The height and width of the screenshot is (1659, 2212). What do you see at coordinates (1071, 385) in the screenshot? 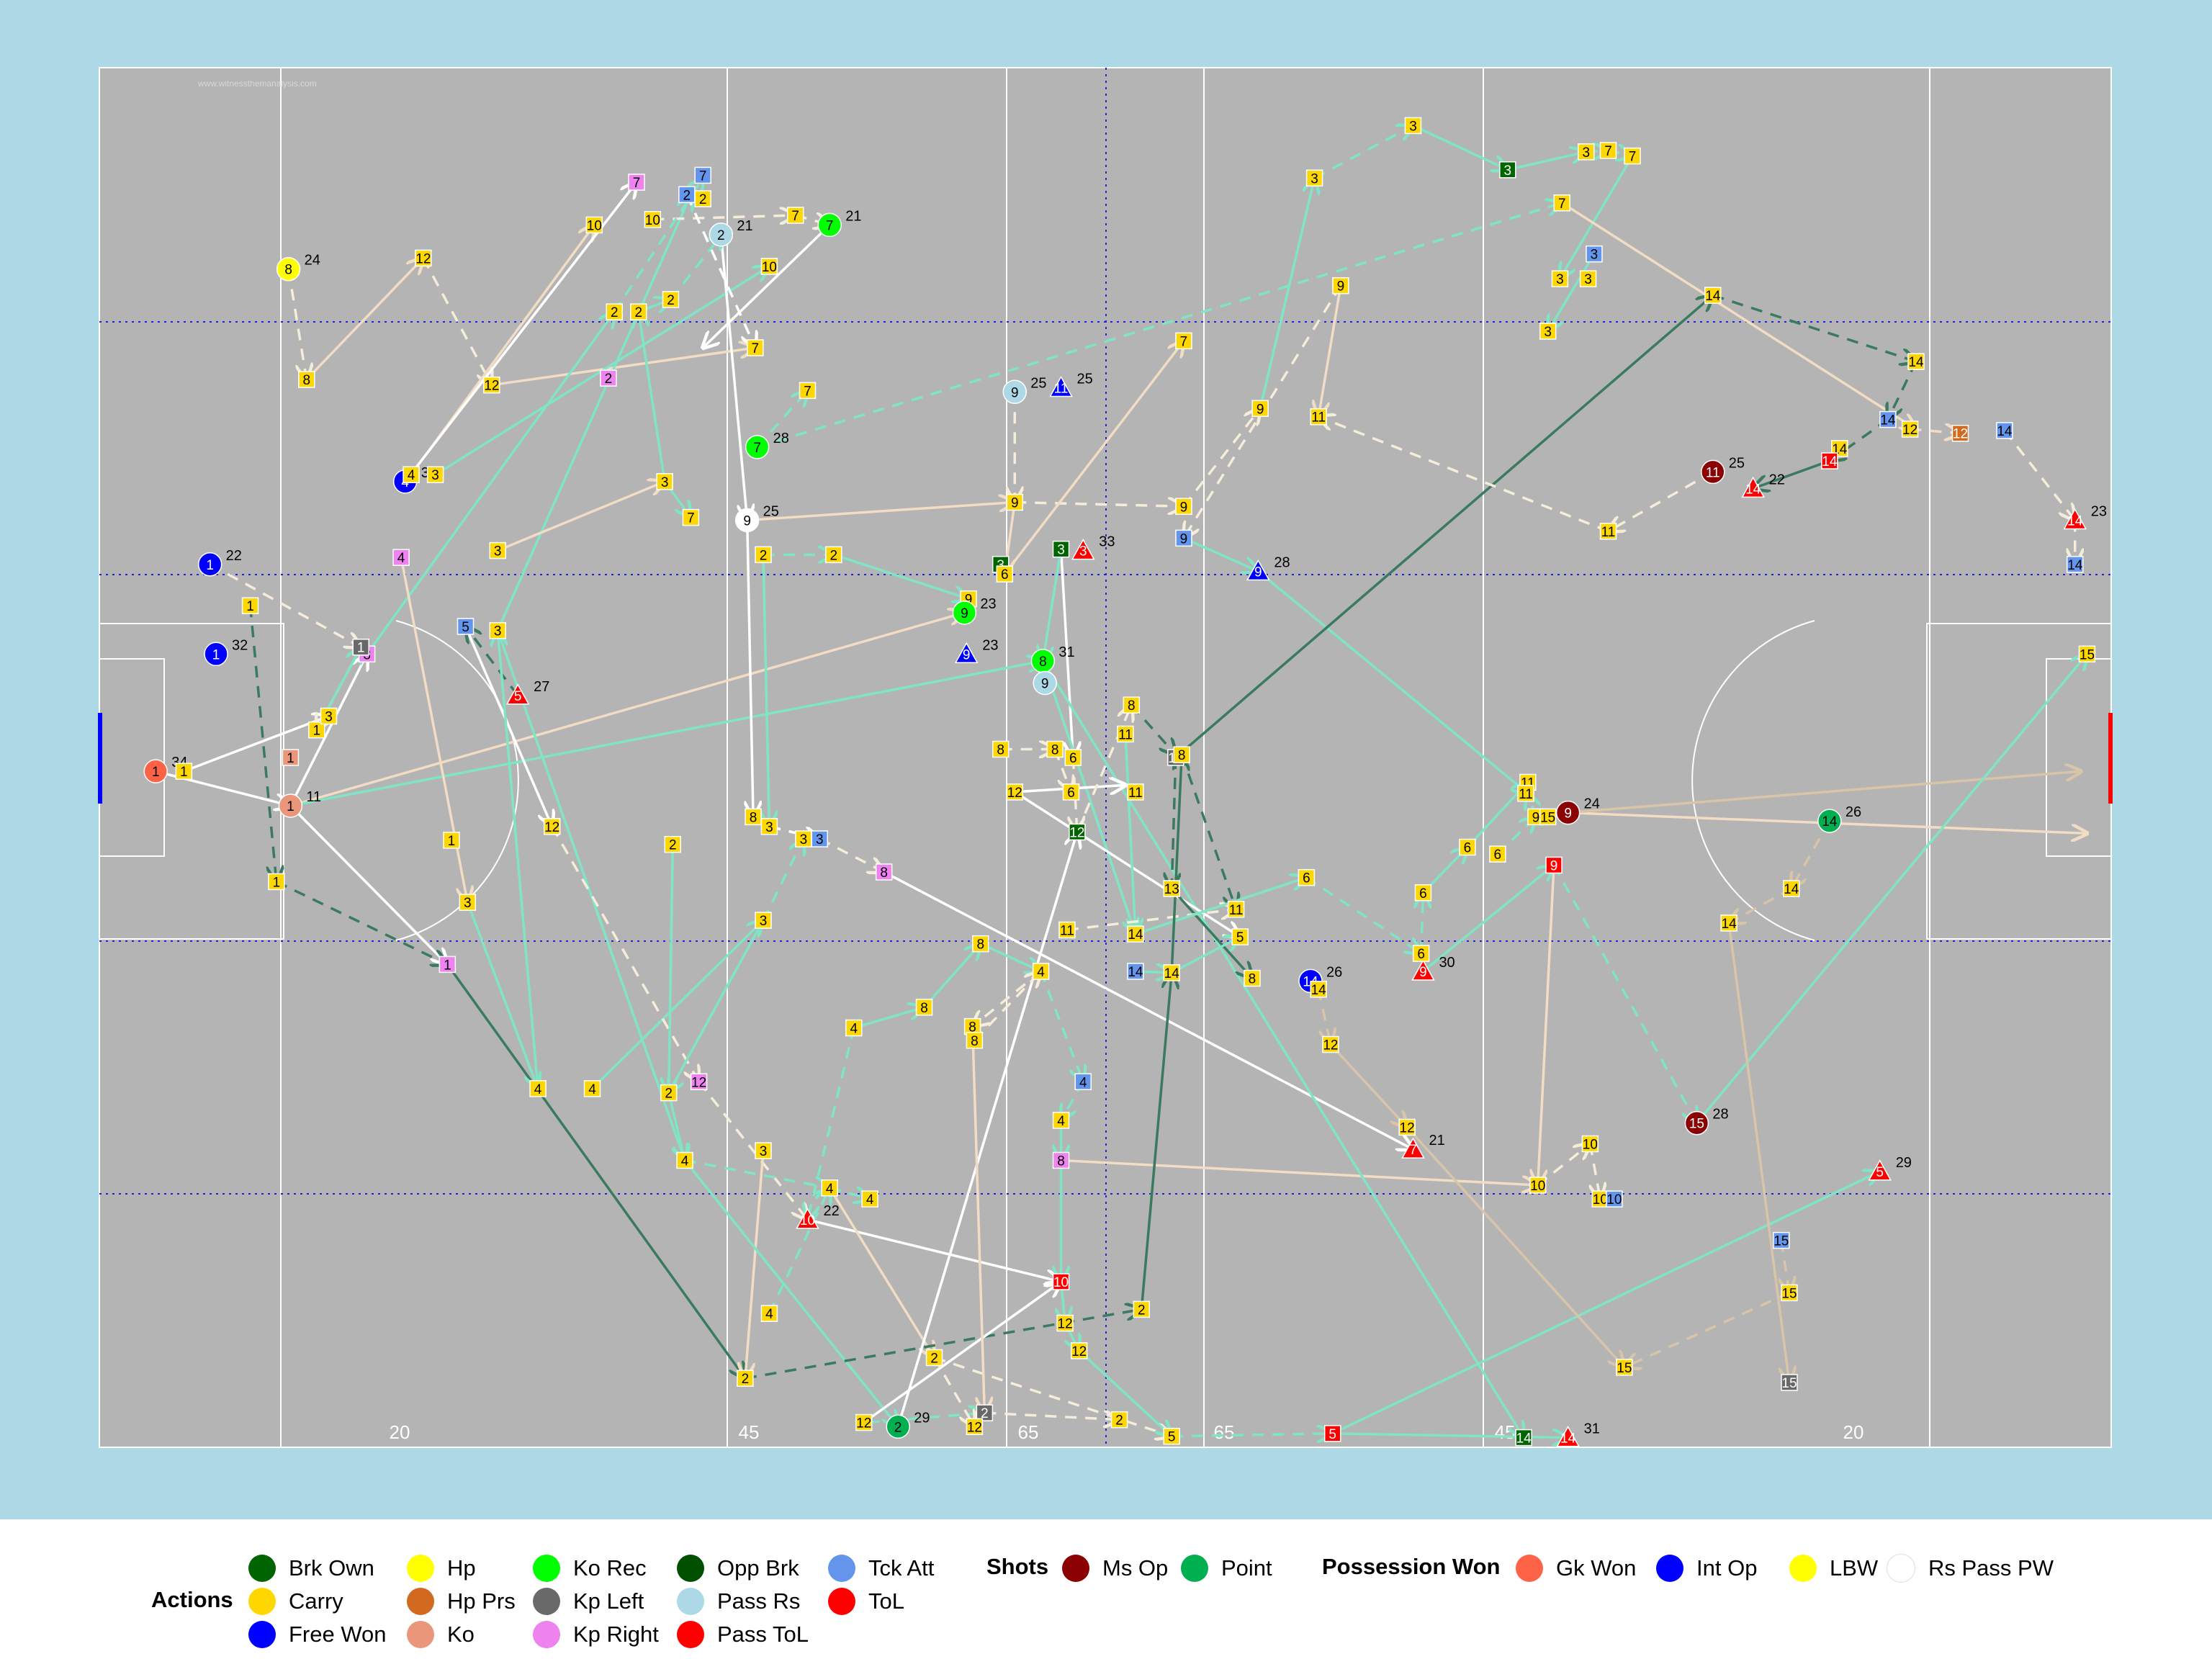
I see `action-marker: 11 25` at bounding box center [1071, 385].